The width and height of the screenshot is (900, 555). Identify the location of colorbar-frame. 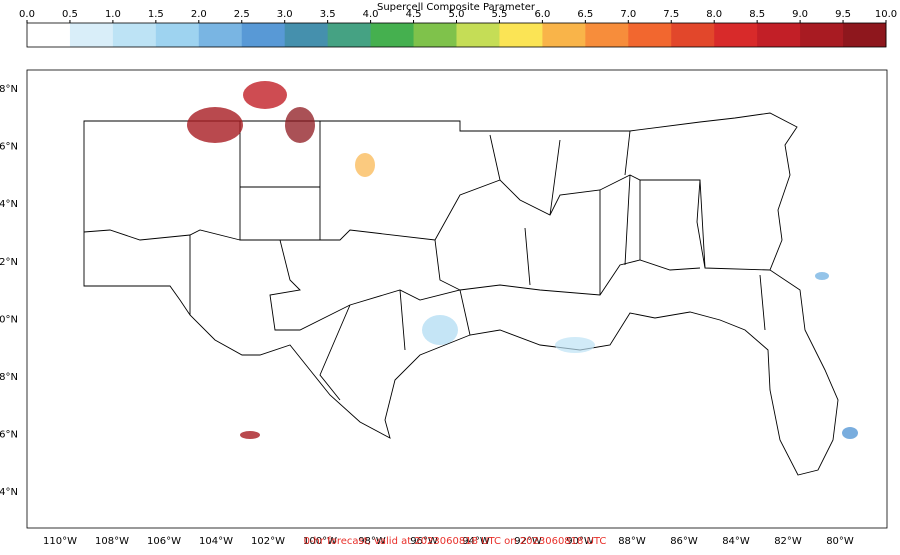
(456, 35).